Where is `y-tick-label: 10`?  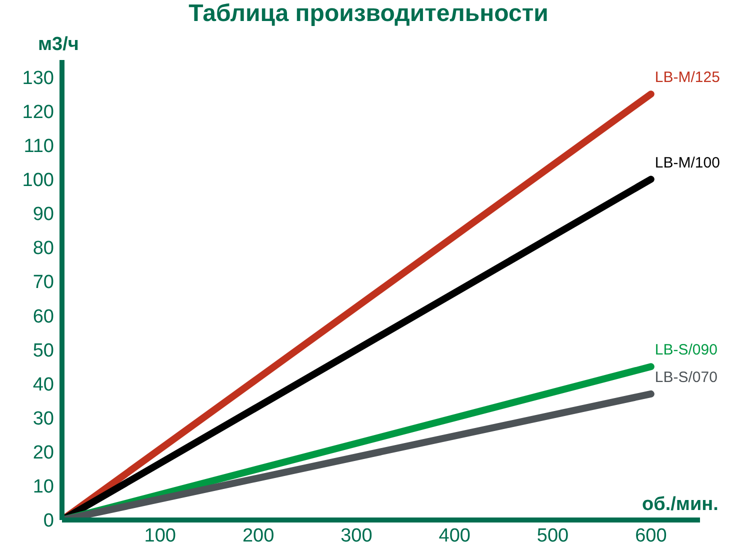
y-tick-label: 10 is located at coordinates (43, 487).